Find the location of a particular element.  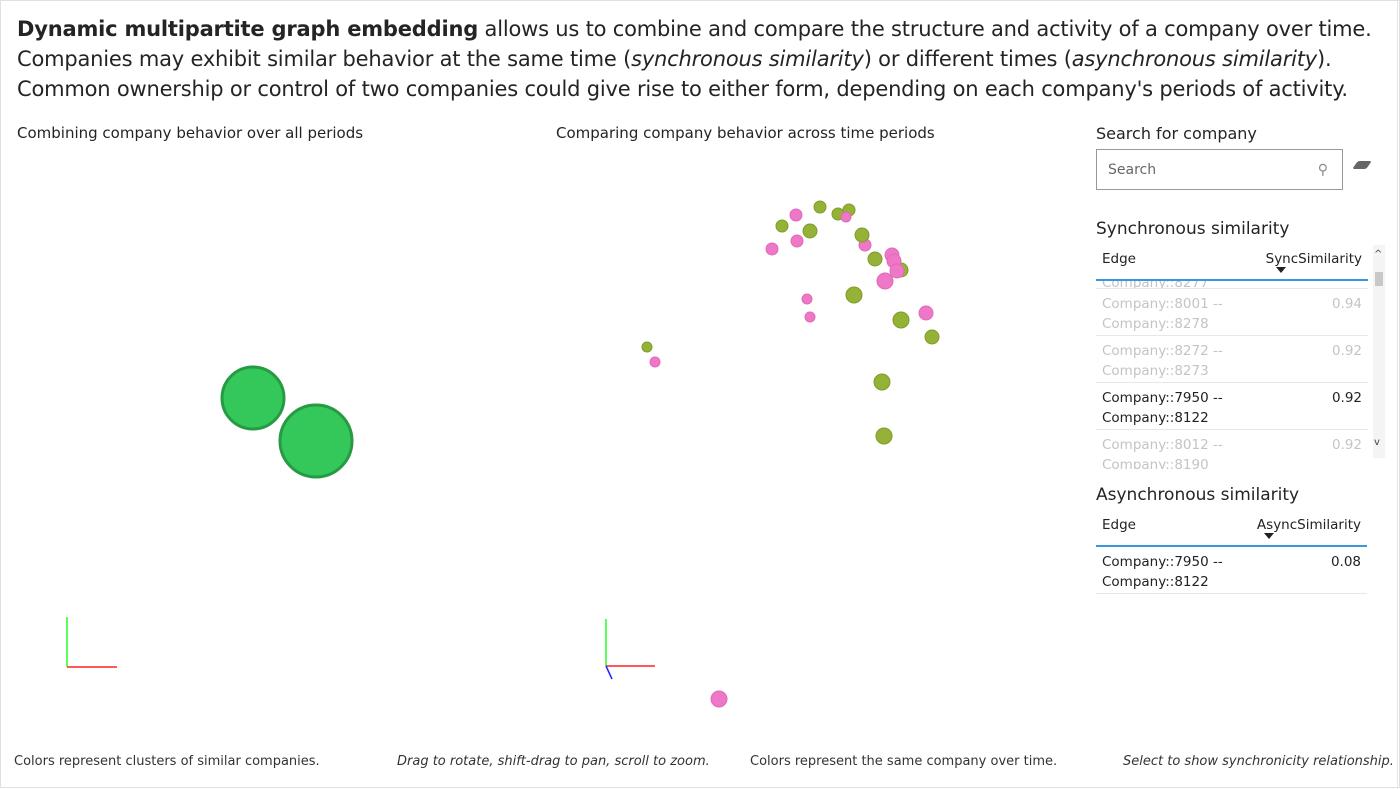

intro-sync-term: synchronous similarity is located at coordinates (747, 59).